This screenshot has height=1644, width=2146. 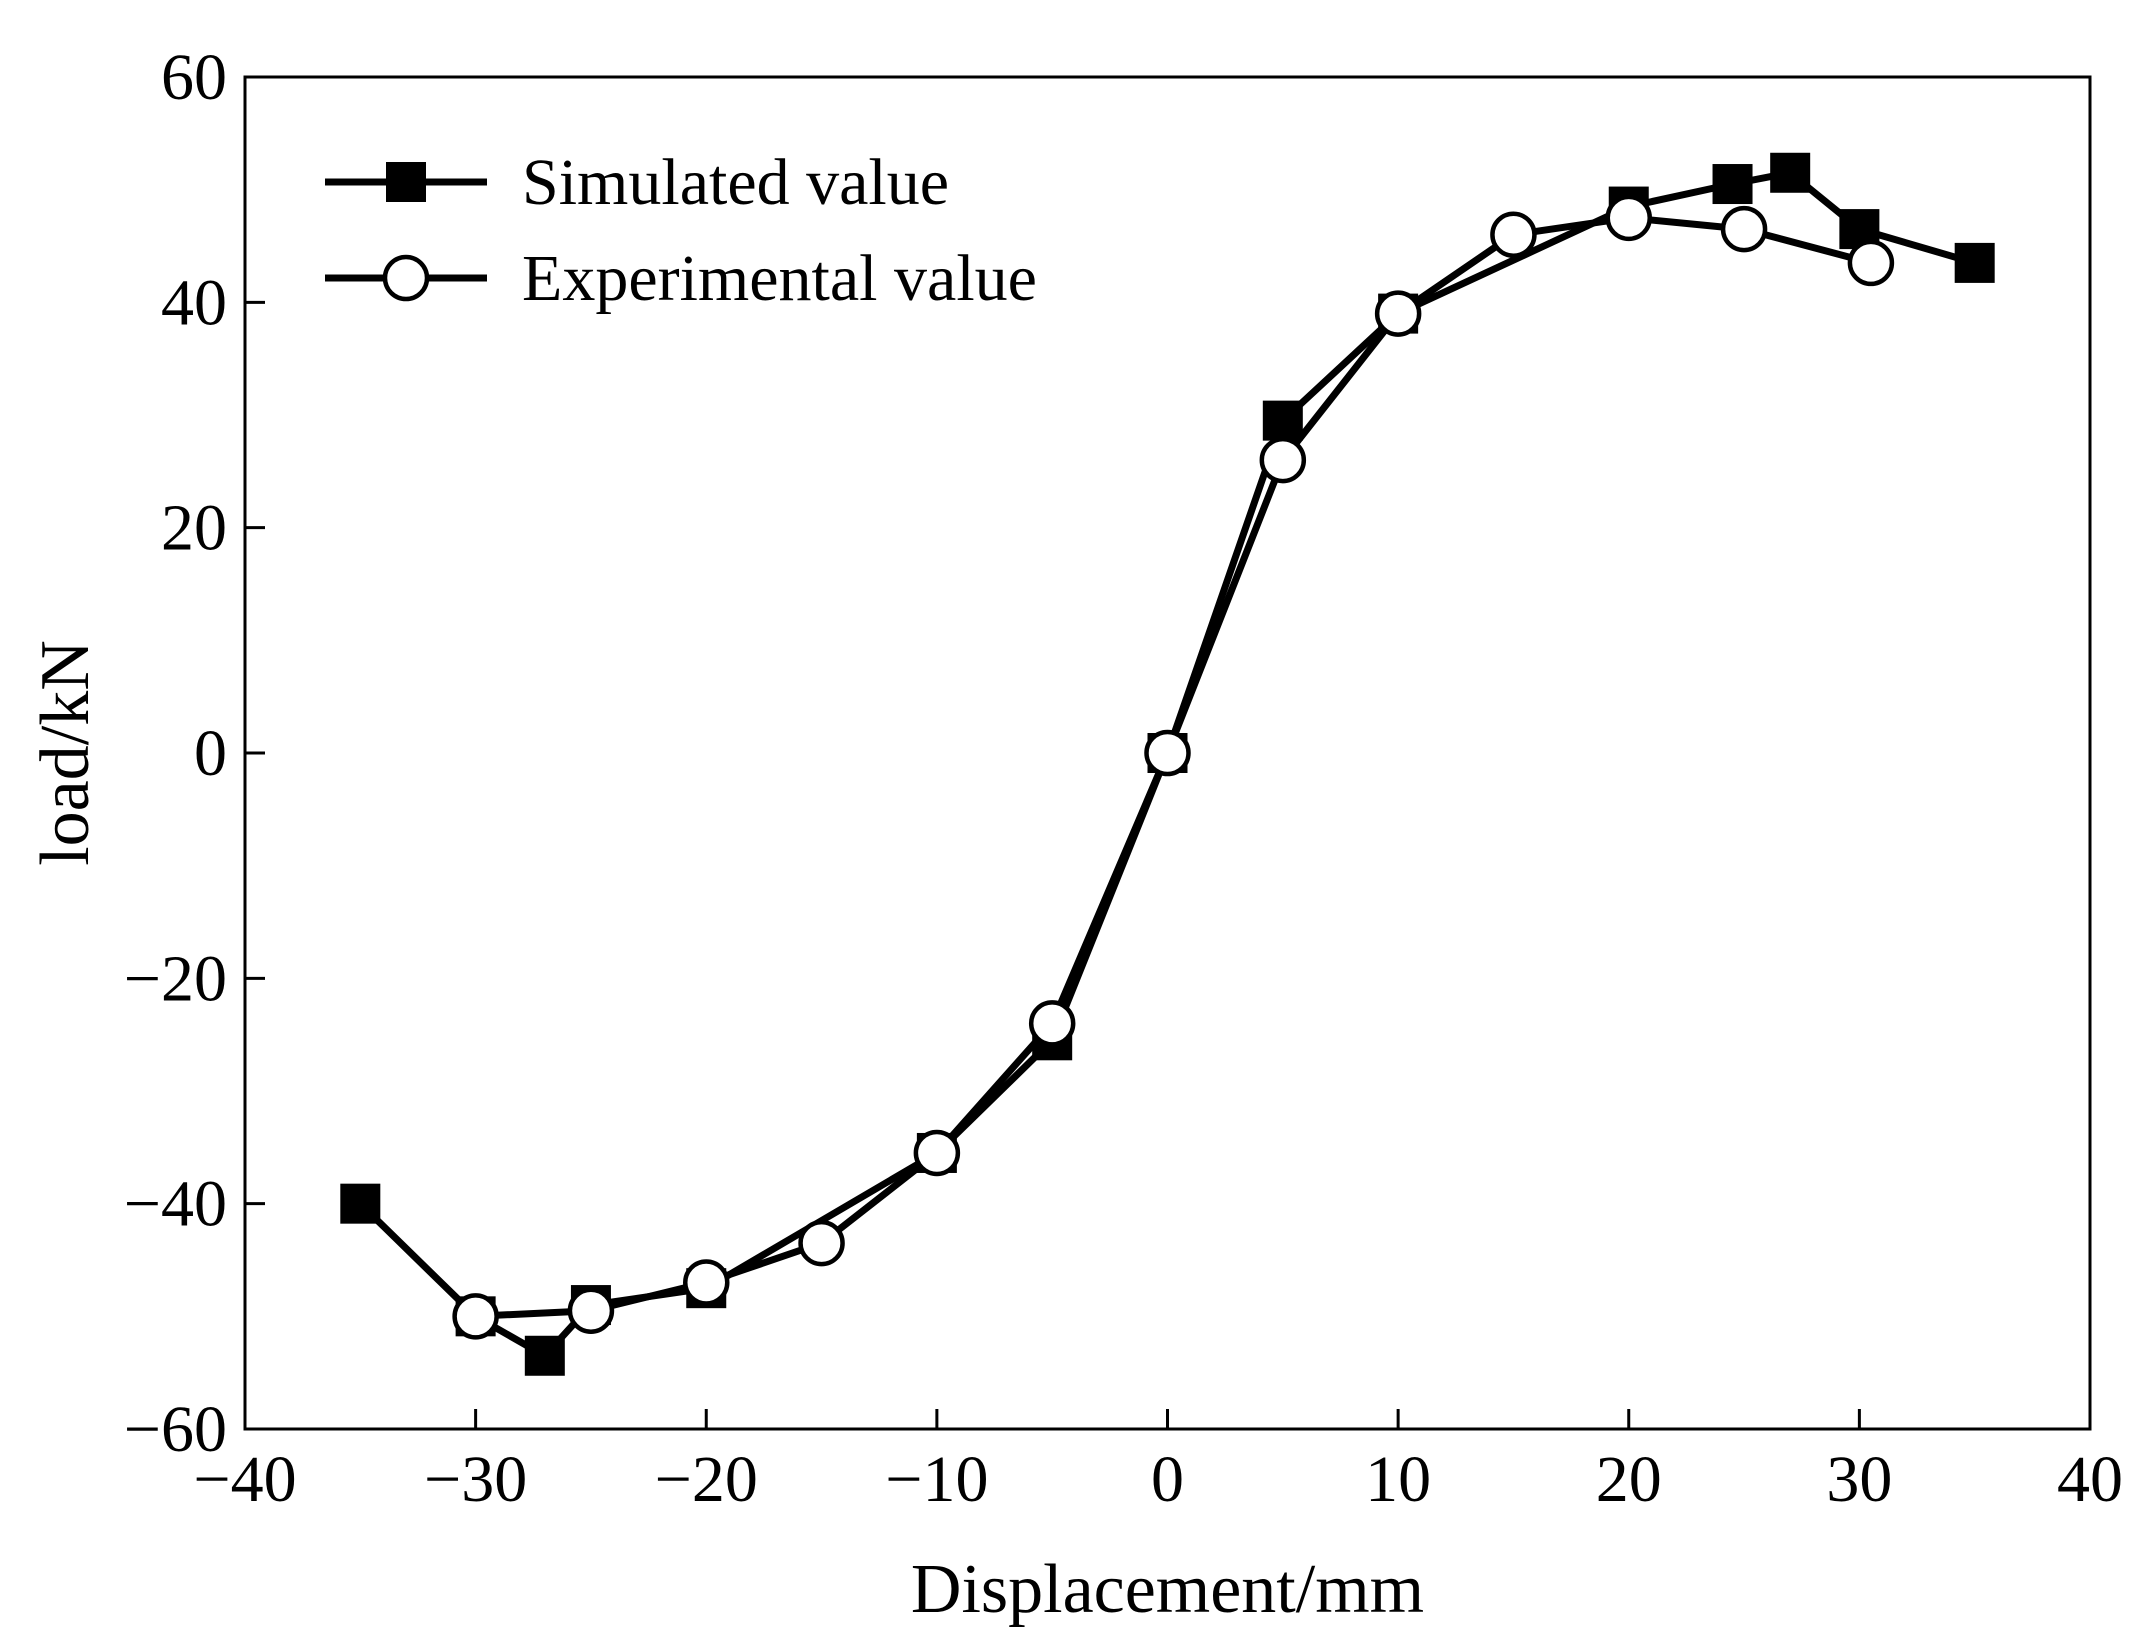 What do you see at coordinates (706, 1479) in the screenshot?
I see `x-tick-label: −20` at bounding box center [706, 1479].